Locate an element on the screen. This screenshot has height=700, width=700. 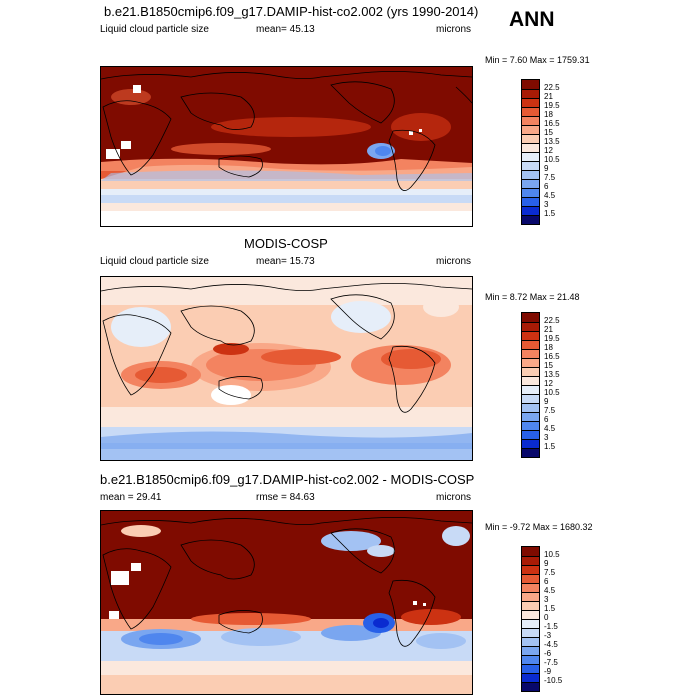
season-label: ANN is located at coordinates (532, 19).